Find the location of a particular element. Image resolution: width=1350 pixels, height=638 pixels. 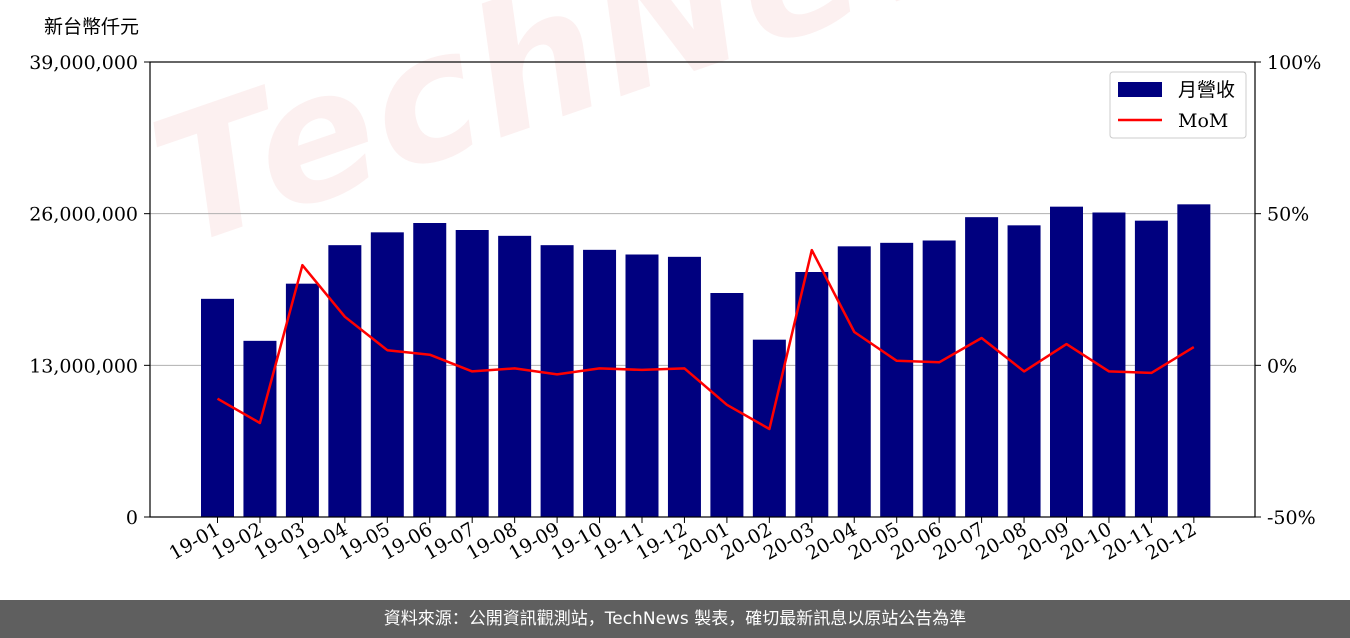

right-axis-tick-label: 50% is located at coordinates (1288, 215).